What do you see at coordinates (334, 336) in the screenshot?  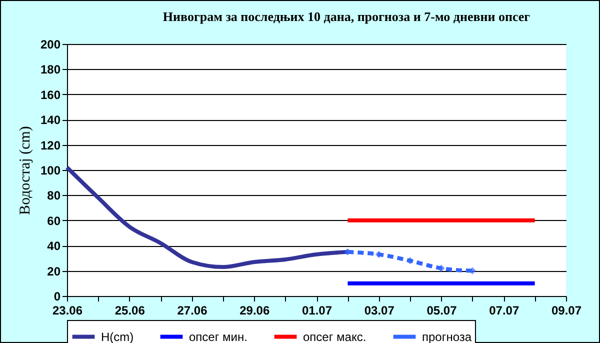 I see `legend-label: опсег макс.` at bounding box center [334, 336].